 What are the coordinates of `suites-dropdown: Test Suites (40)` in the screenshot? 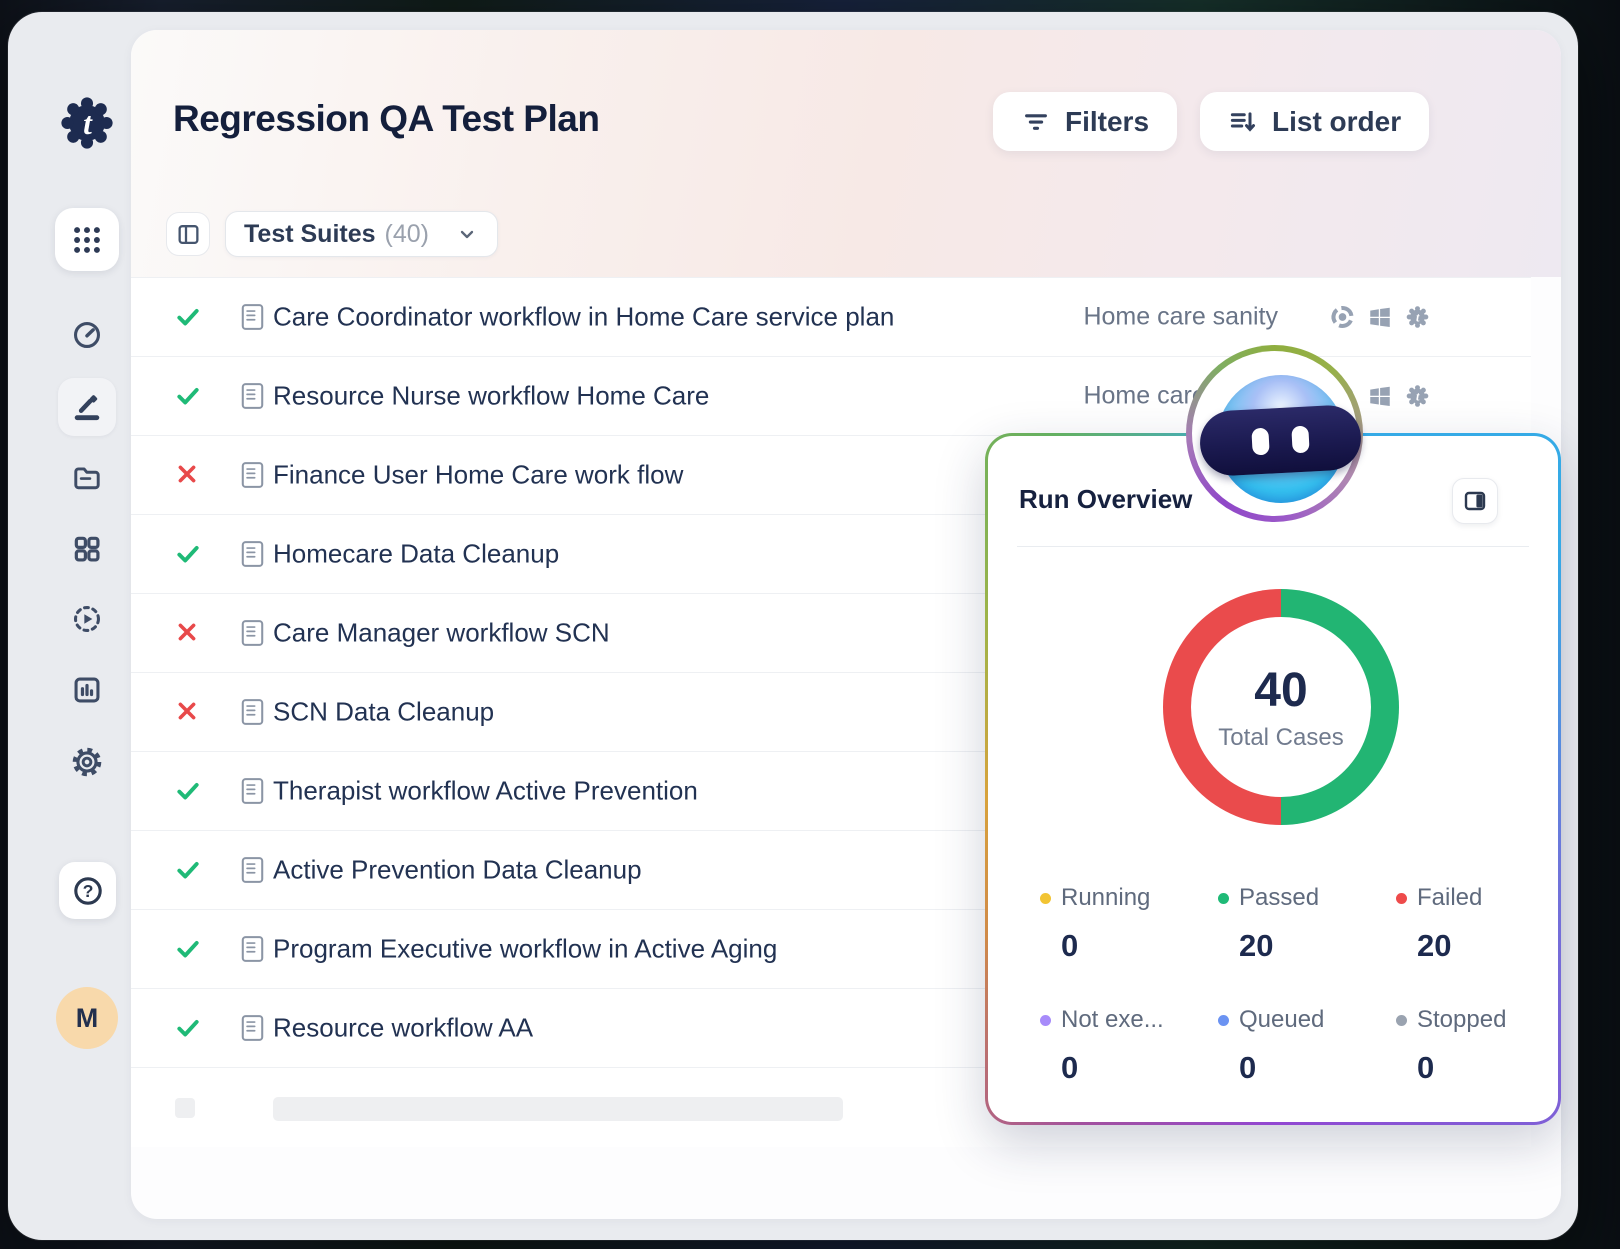 It's located at (361, 234).